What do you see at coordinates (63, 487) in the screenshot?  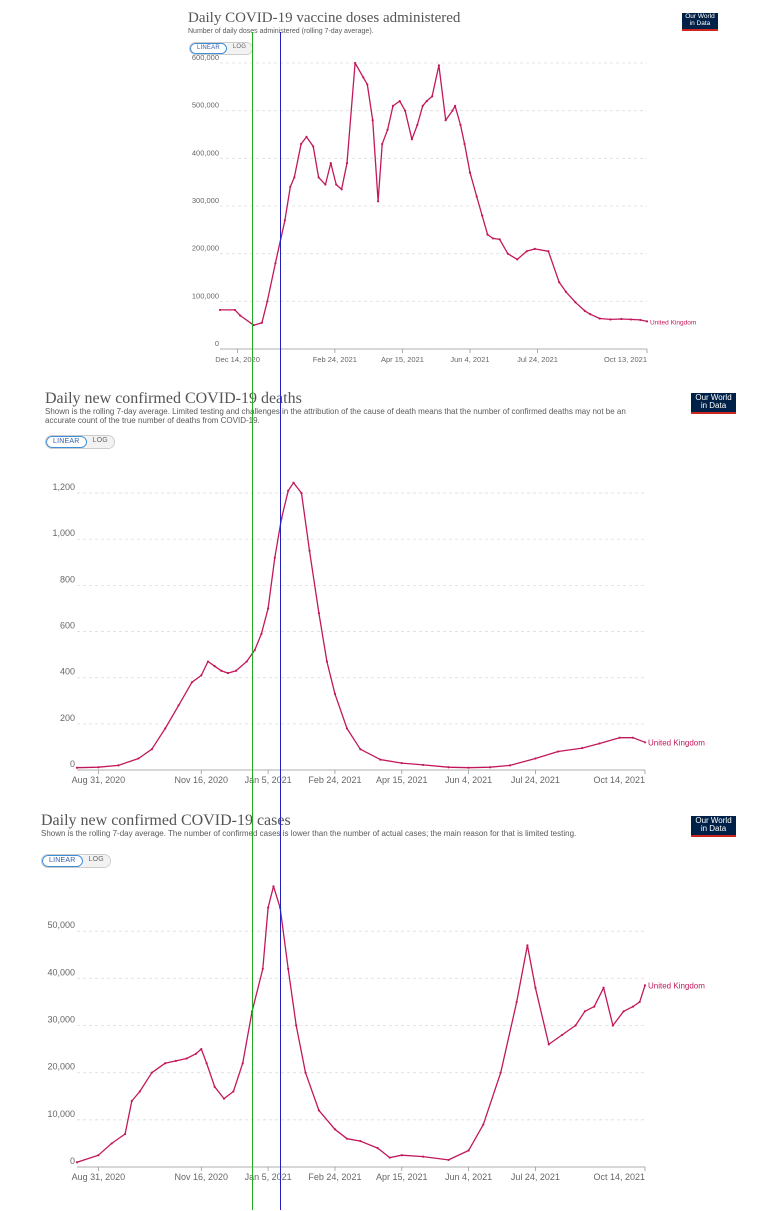 I see `y-tick-label: 1,200` at bounding box center [63, 487].